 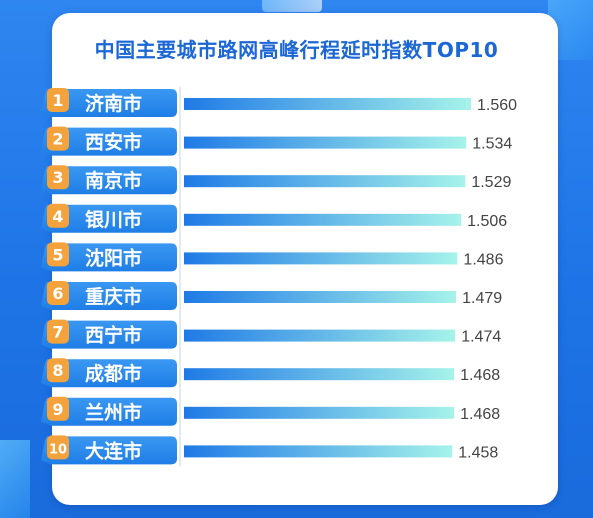 What do you see at coordinates (113, 412) in the screenshot?
I see `category-label: 兰州市` at bounding box center [113, 412].